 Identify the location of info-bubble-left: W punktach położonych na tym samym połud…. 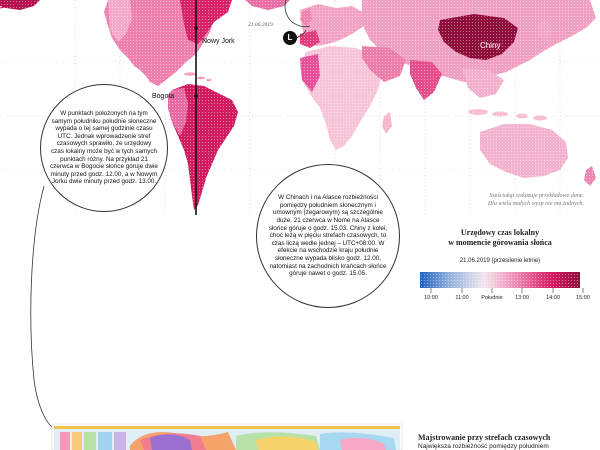
(104, 148).